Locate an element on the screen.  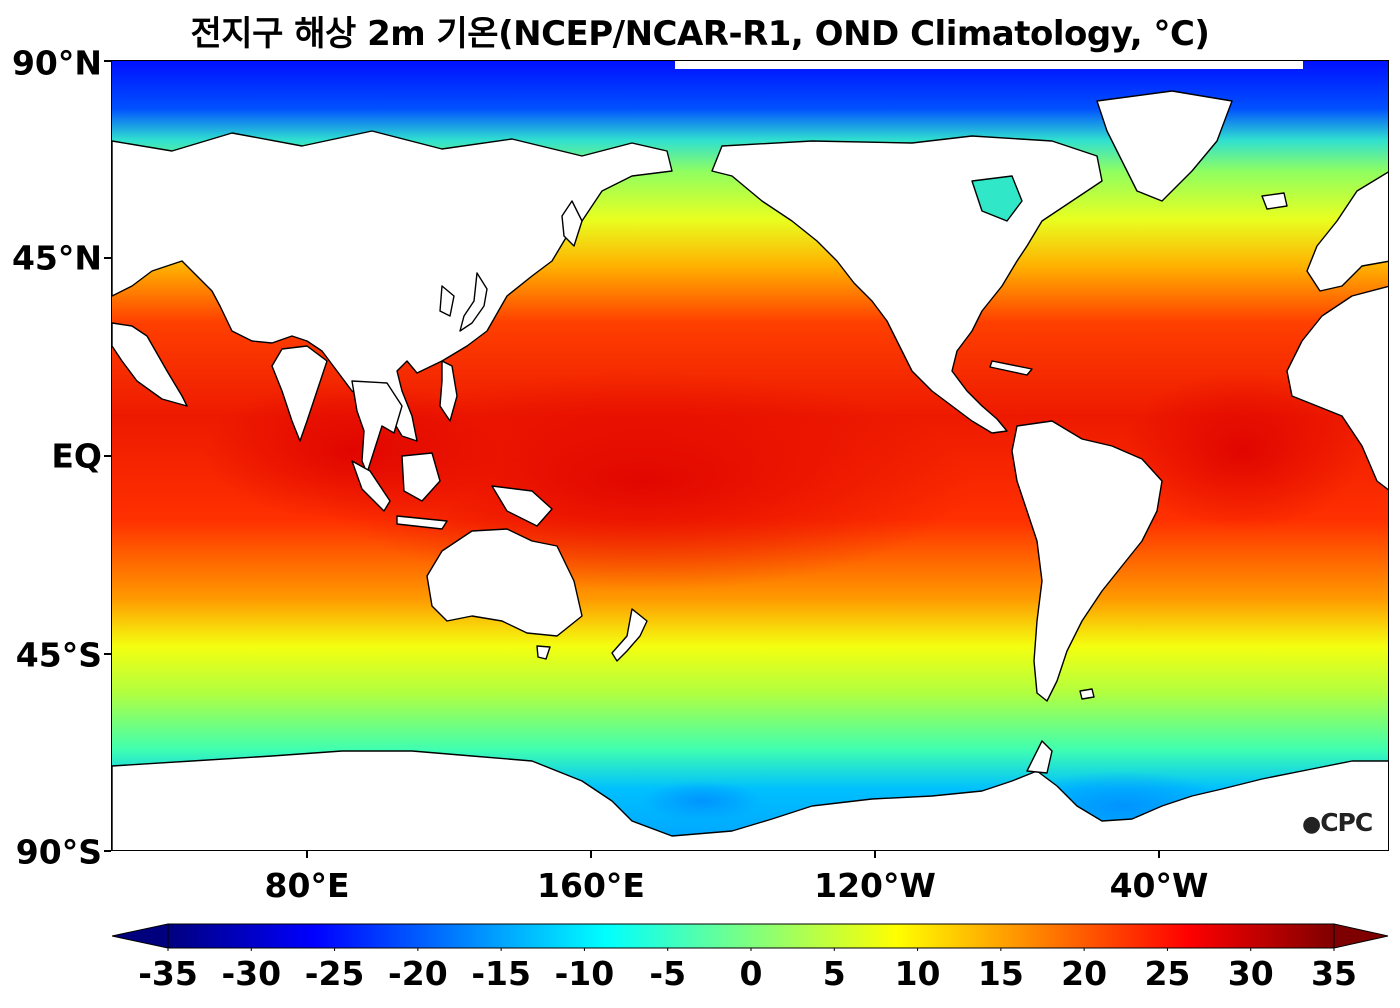
java is located at coordinates (422, 522).